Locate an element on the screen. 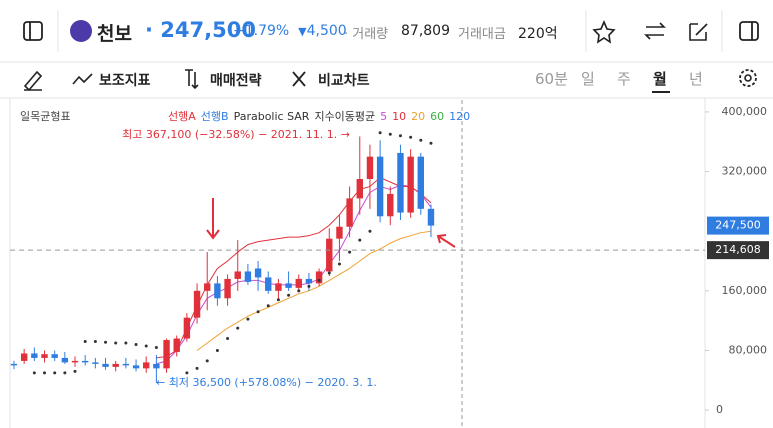  timeframe: 60분 is located at coordinates (551, 79).